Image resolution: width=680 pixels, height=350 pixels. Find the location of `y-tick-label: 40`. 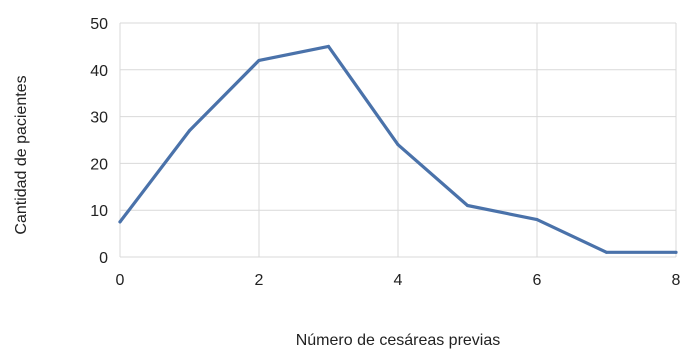

y-tick-label: 40 is located at coordinates (99, 71).